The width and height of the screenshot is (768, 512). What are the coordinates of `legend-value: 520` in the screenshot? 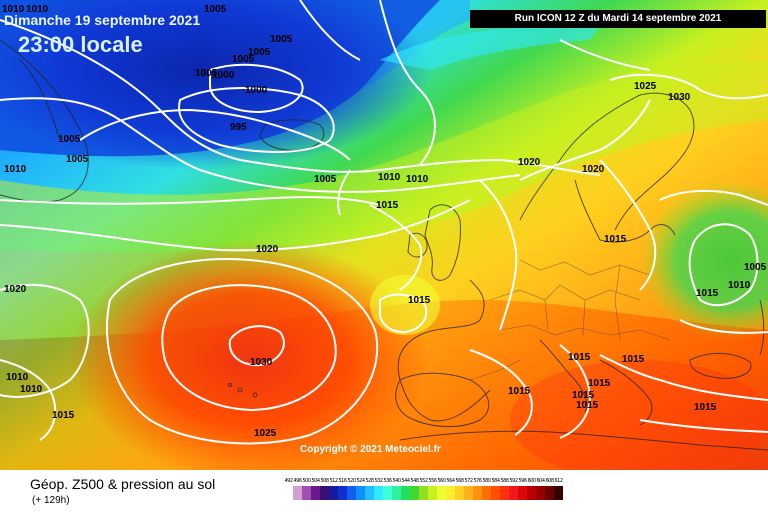 It's located at (351, 481).